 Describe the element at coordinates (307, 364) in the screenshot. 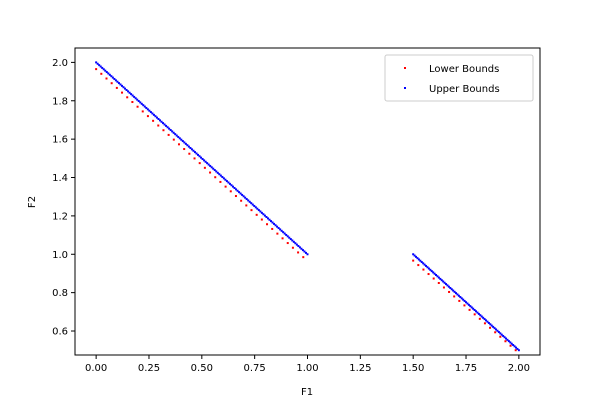

I see `x-axis: 0.00 0.25 0.50 0.75 1.00 1.25 1.50 1.75 2.00` at that location.